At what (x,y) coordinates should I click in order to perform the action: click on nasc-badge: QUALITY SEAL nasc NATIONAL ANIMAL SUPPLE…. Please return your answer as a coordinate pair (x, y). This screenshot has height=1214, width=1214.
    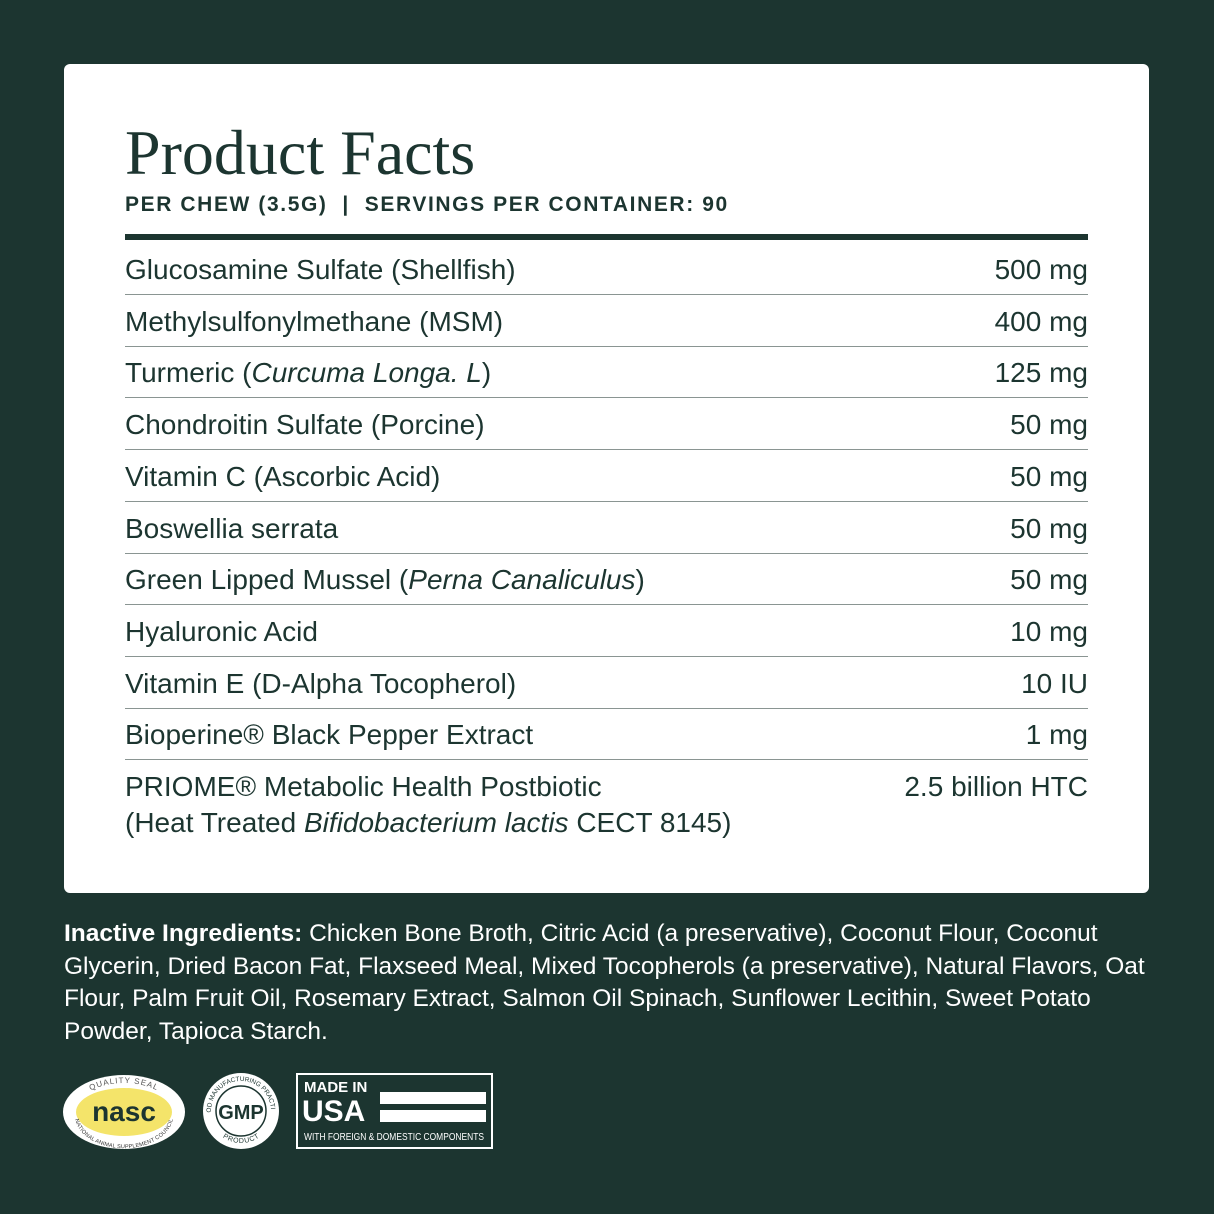
    Looking at the image, I should click on (124, 1112).